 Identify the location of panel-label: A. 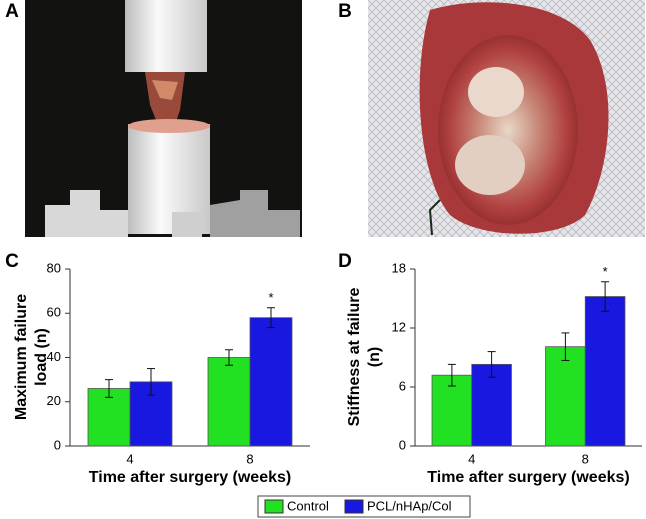
(12, 11).